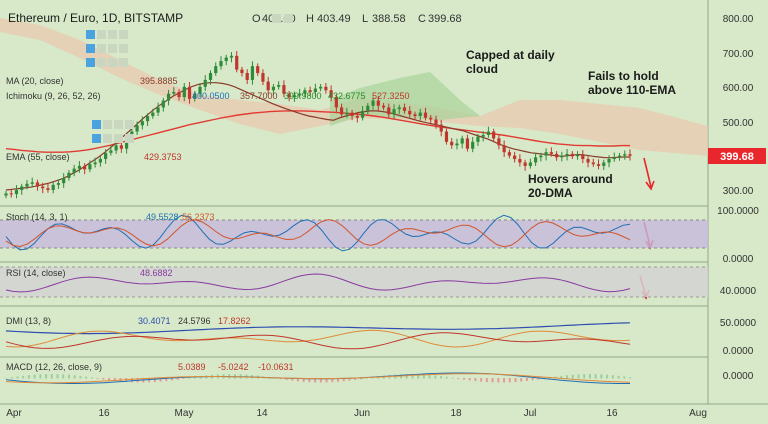 The width and height of the screenshot is (768, 424). I want to click on rsi-band, so click(354, 282).